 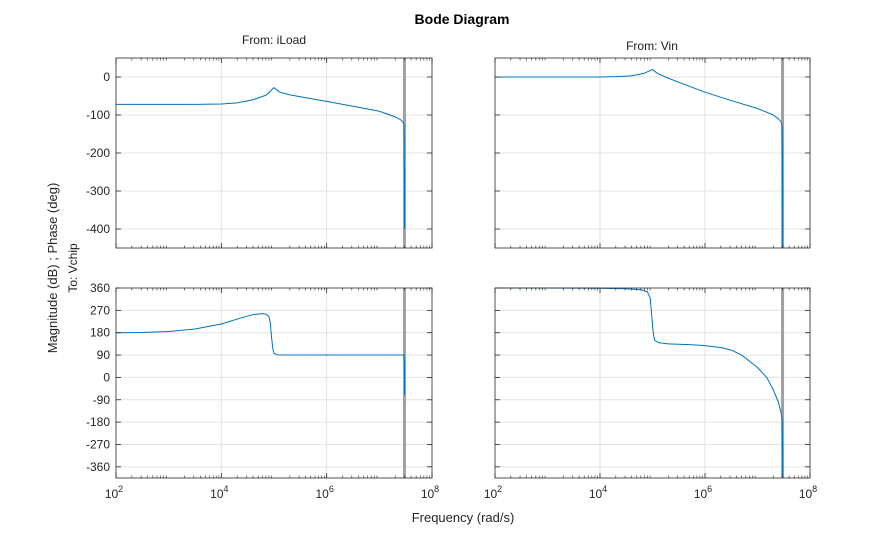 What do you see at coordinates (493, 492) in the screenshot?
I see `phase-vin-x-tick-label: 10²` at bounding box center [493, 492].